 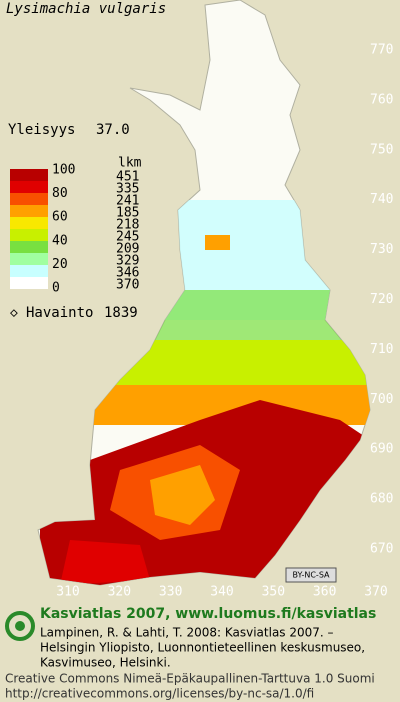 What do you see at coordinates (273, 592) in the screenshot?
I see `east-label: 350` at bounding box center [273, 592].